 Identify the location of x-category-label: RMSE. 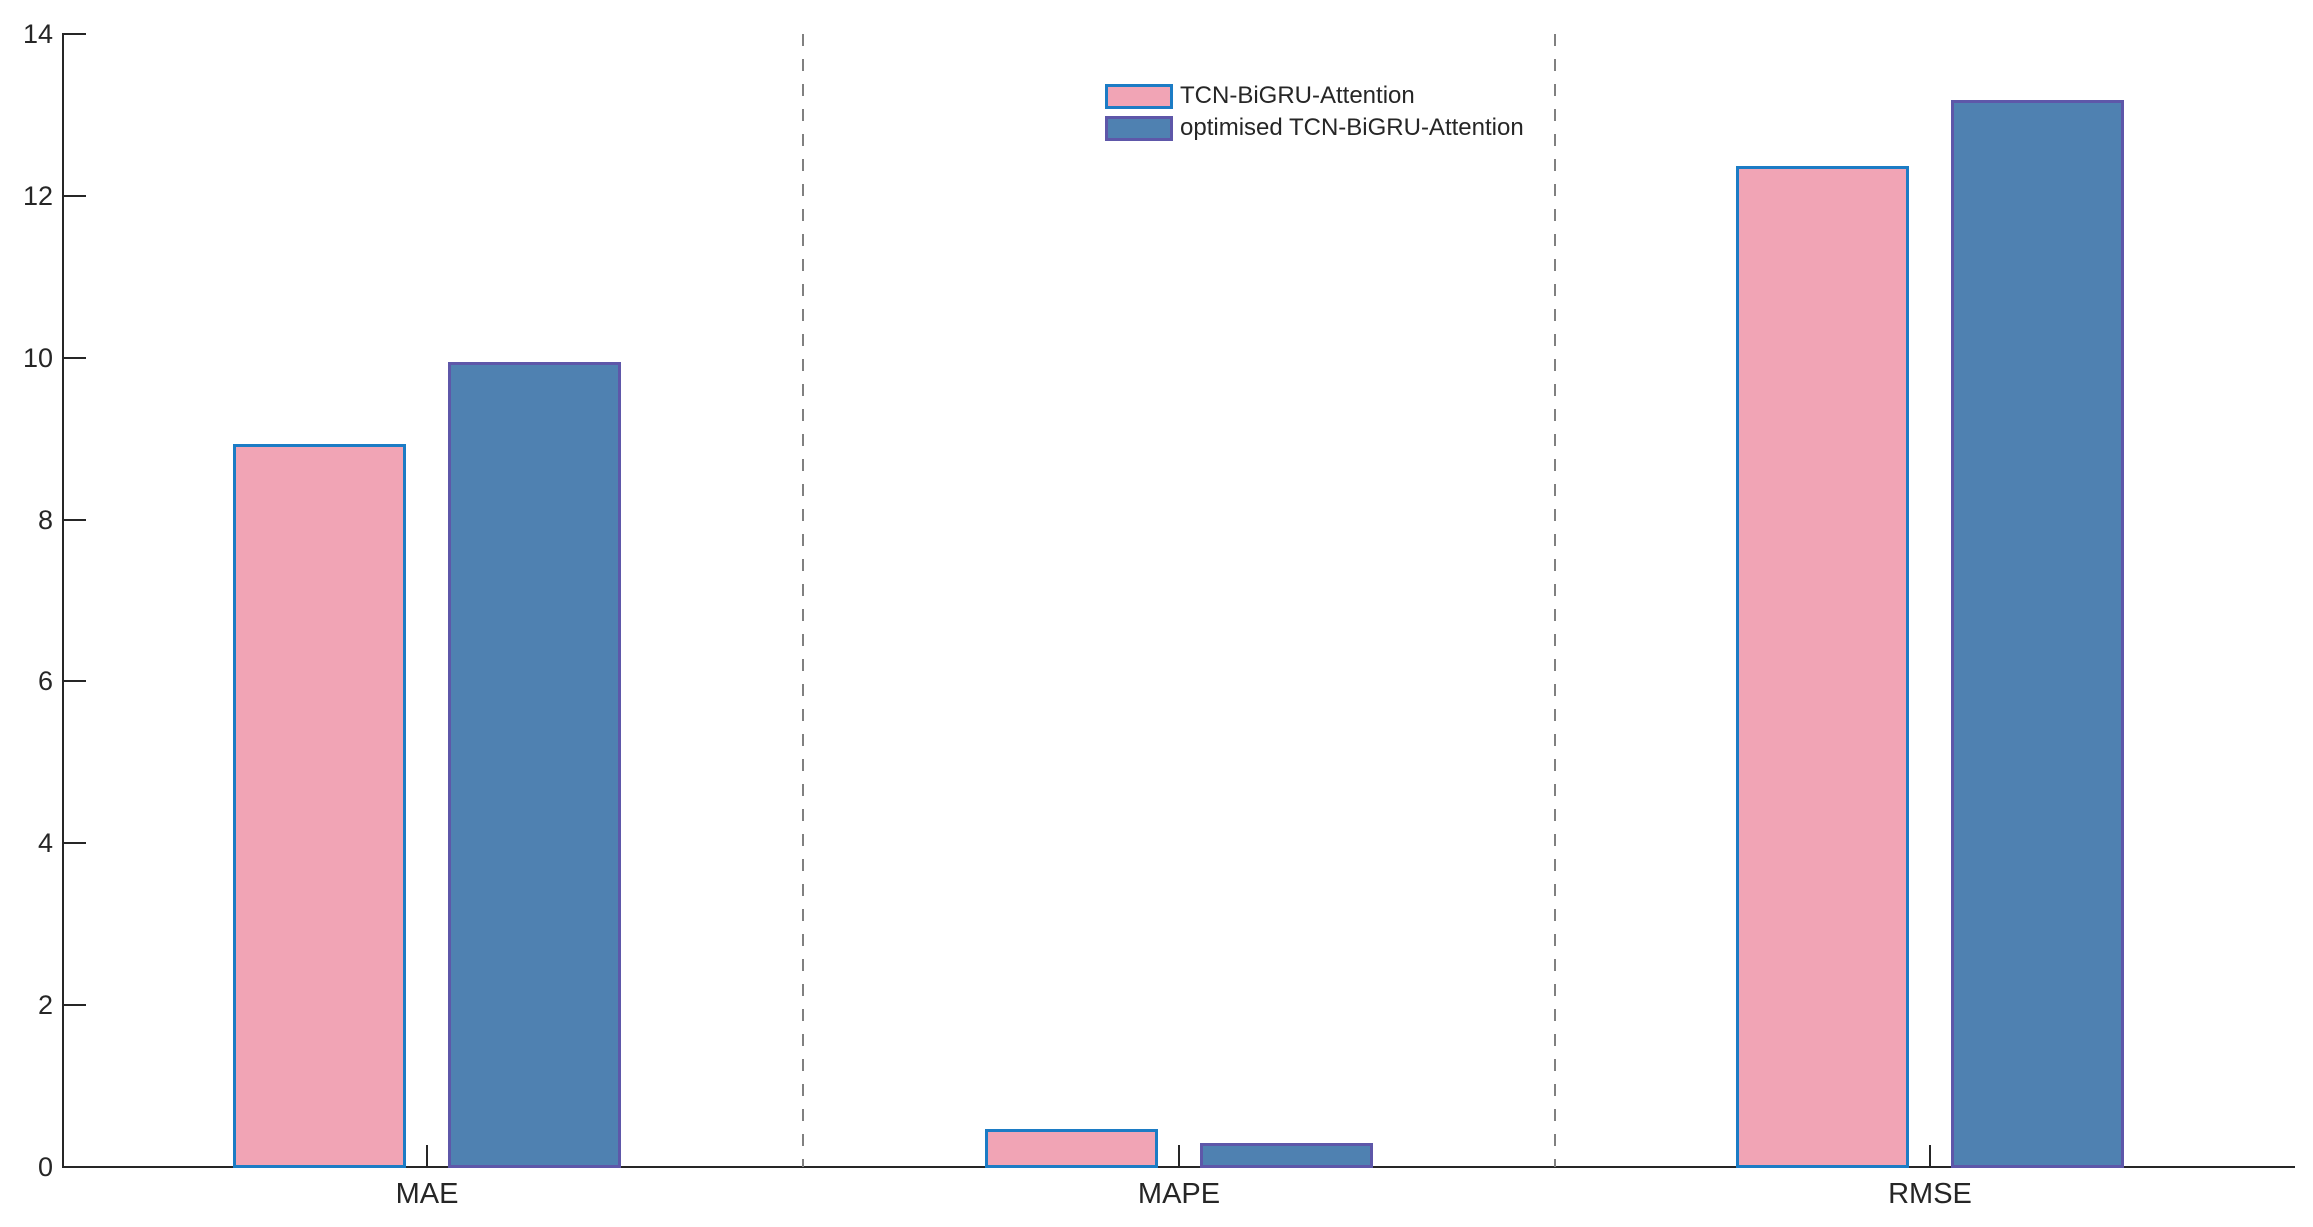
(1930, 1194).